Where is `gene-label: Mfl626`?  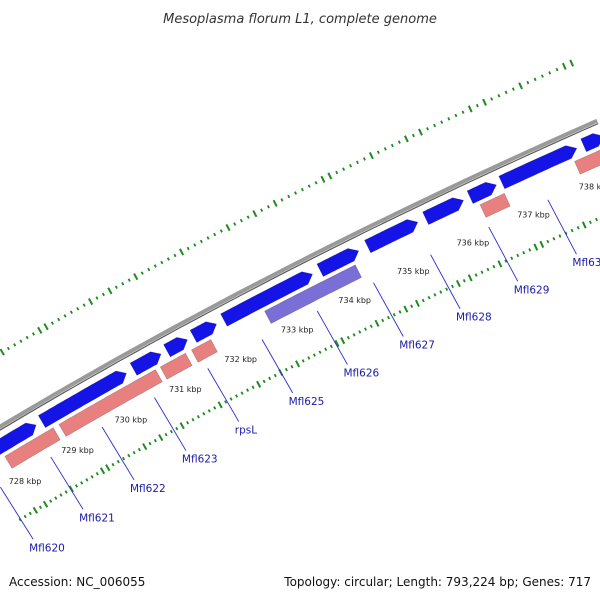 gene-label: Mfl626 is located at coordinates (362, 374).